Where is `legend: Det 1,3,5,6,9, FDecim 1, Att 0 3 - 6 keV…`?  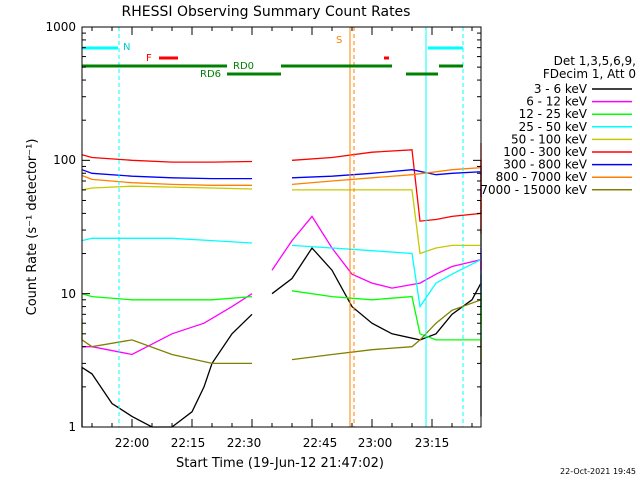 legend: Det 1,3,5,6,9, FDecim 1, Att 0 3 - 6 keV… is located at coordinates (558, 125).